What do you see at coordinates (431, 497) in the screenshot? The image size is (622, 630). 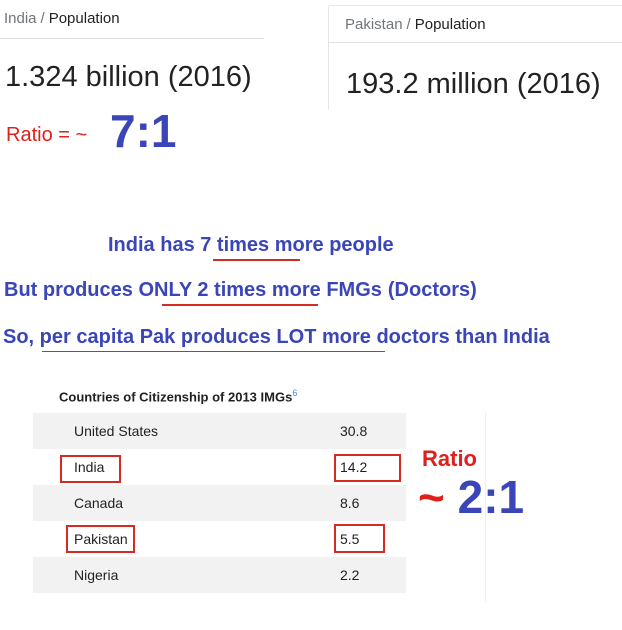 I see `doctor-ratio-tilde: ~` at bounding box center [431, 497].